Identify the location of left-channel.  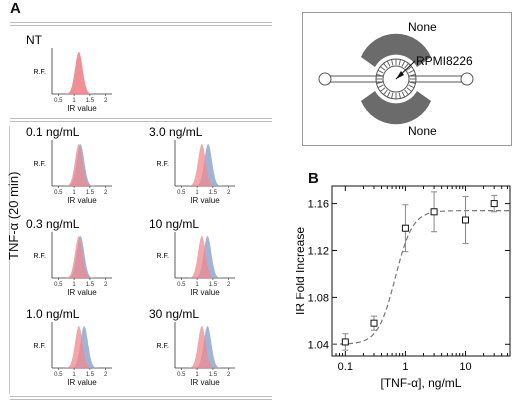
(356, 79).